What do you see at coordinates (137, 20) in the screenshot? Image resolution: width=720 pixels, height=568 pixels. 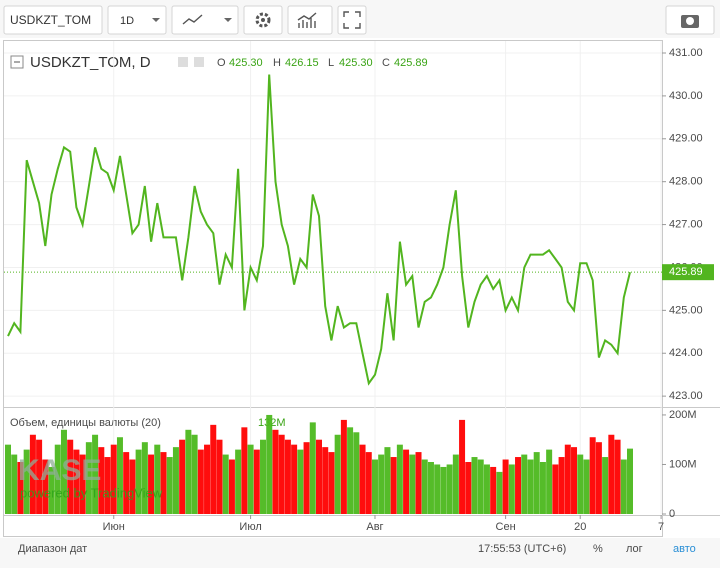 I see `interval-button` at bounding box center [137, 20].